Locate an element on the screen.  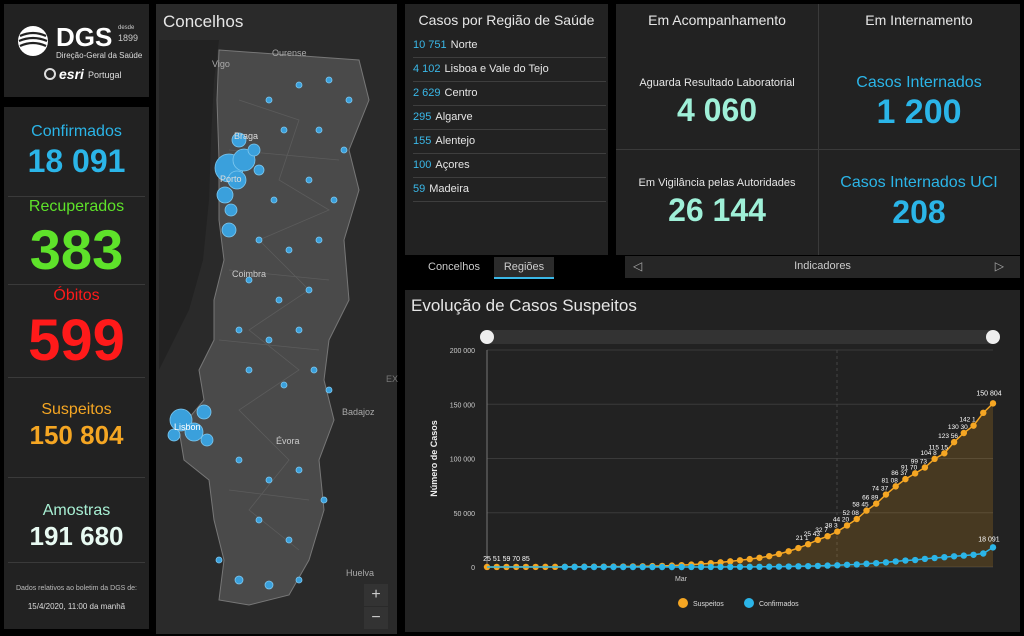
range-slider is located at coordinates (740, 337).